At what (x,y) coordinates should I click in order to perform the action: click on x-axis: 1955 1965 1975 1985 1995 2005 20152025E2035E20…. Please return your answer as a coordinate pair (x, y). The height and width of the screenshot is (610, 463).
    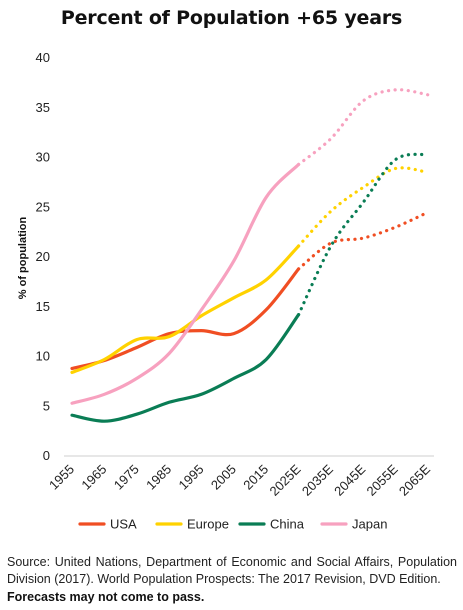
    Looking at the image, I should click on (240, 477).